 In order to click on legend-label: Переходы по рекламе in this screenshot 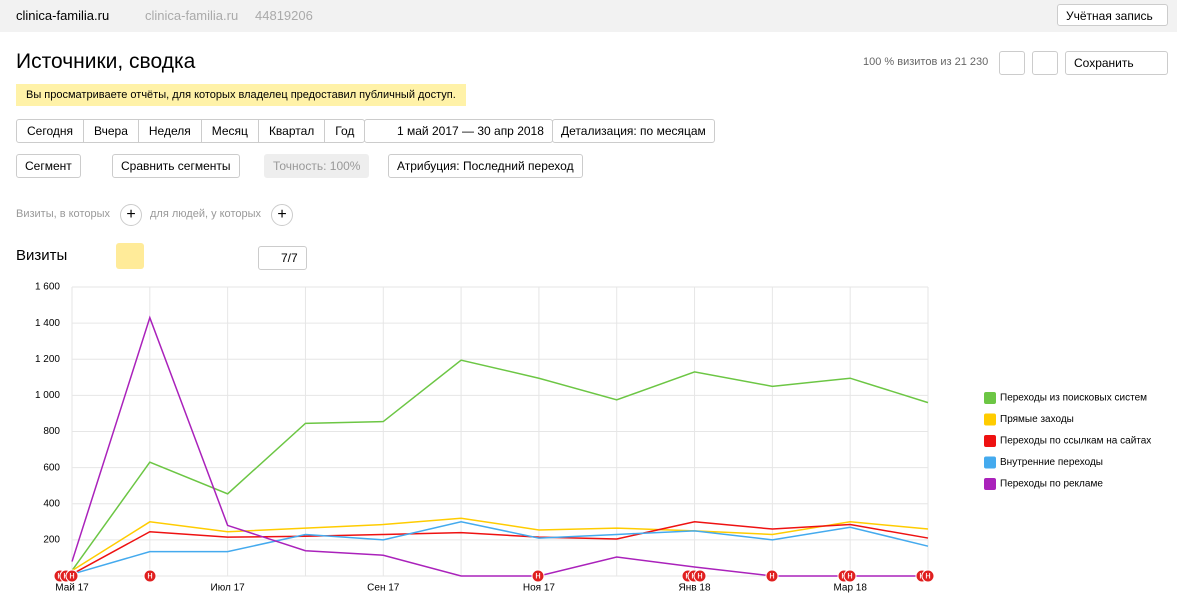, I will do `click(1051, 484)`.